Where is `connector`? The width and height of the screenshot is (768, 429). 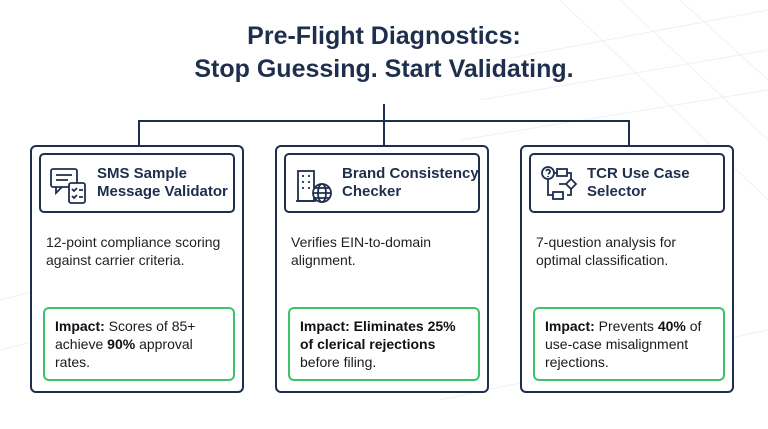 connector is located at coordinates (384, 125).